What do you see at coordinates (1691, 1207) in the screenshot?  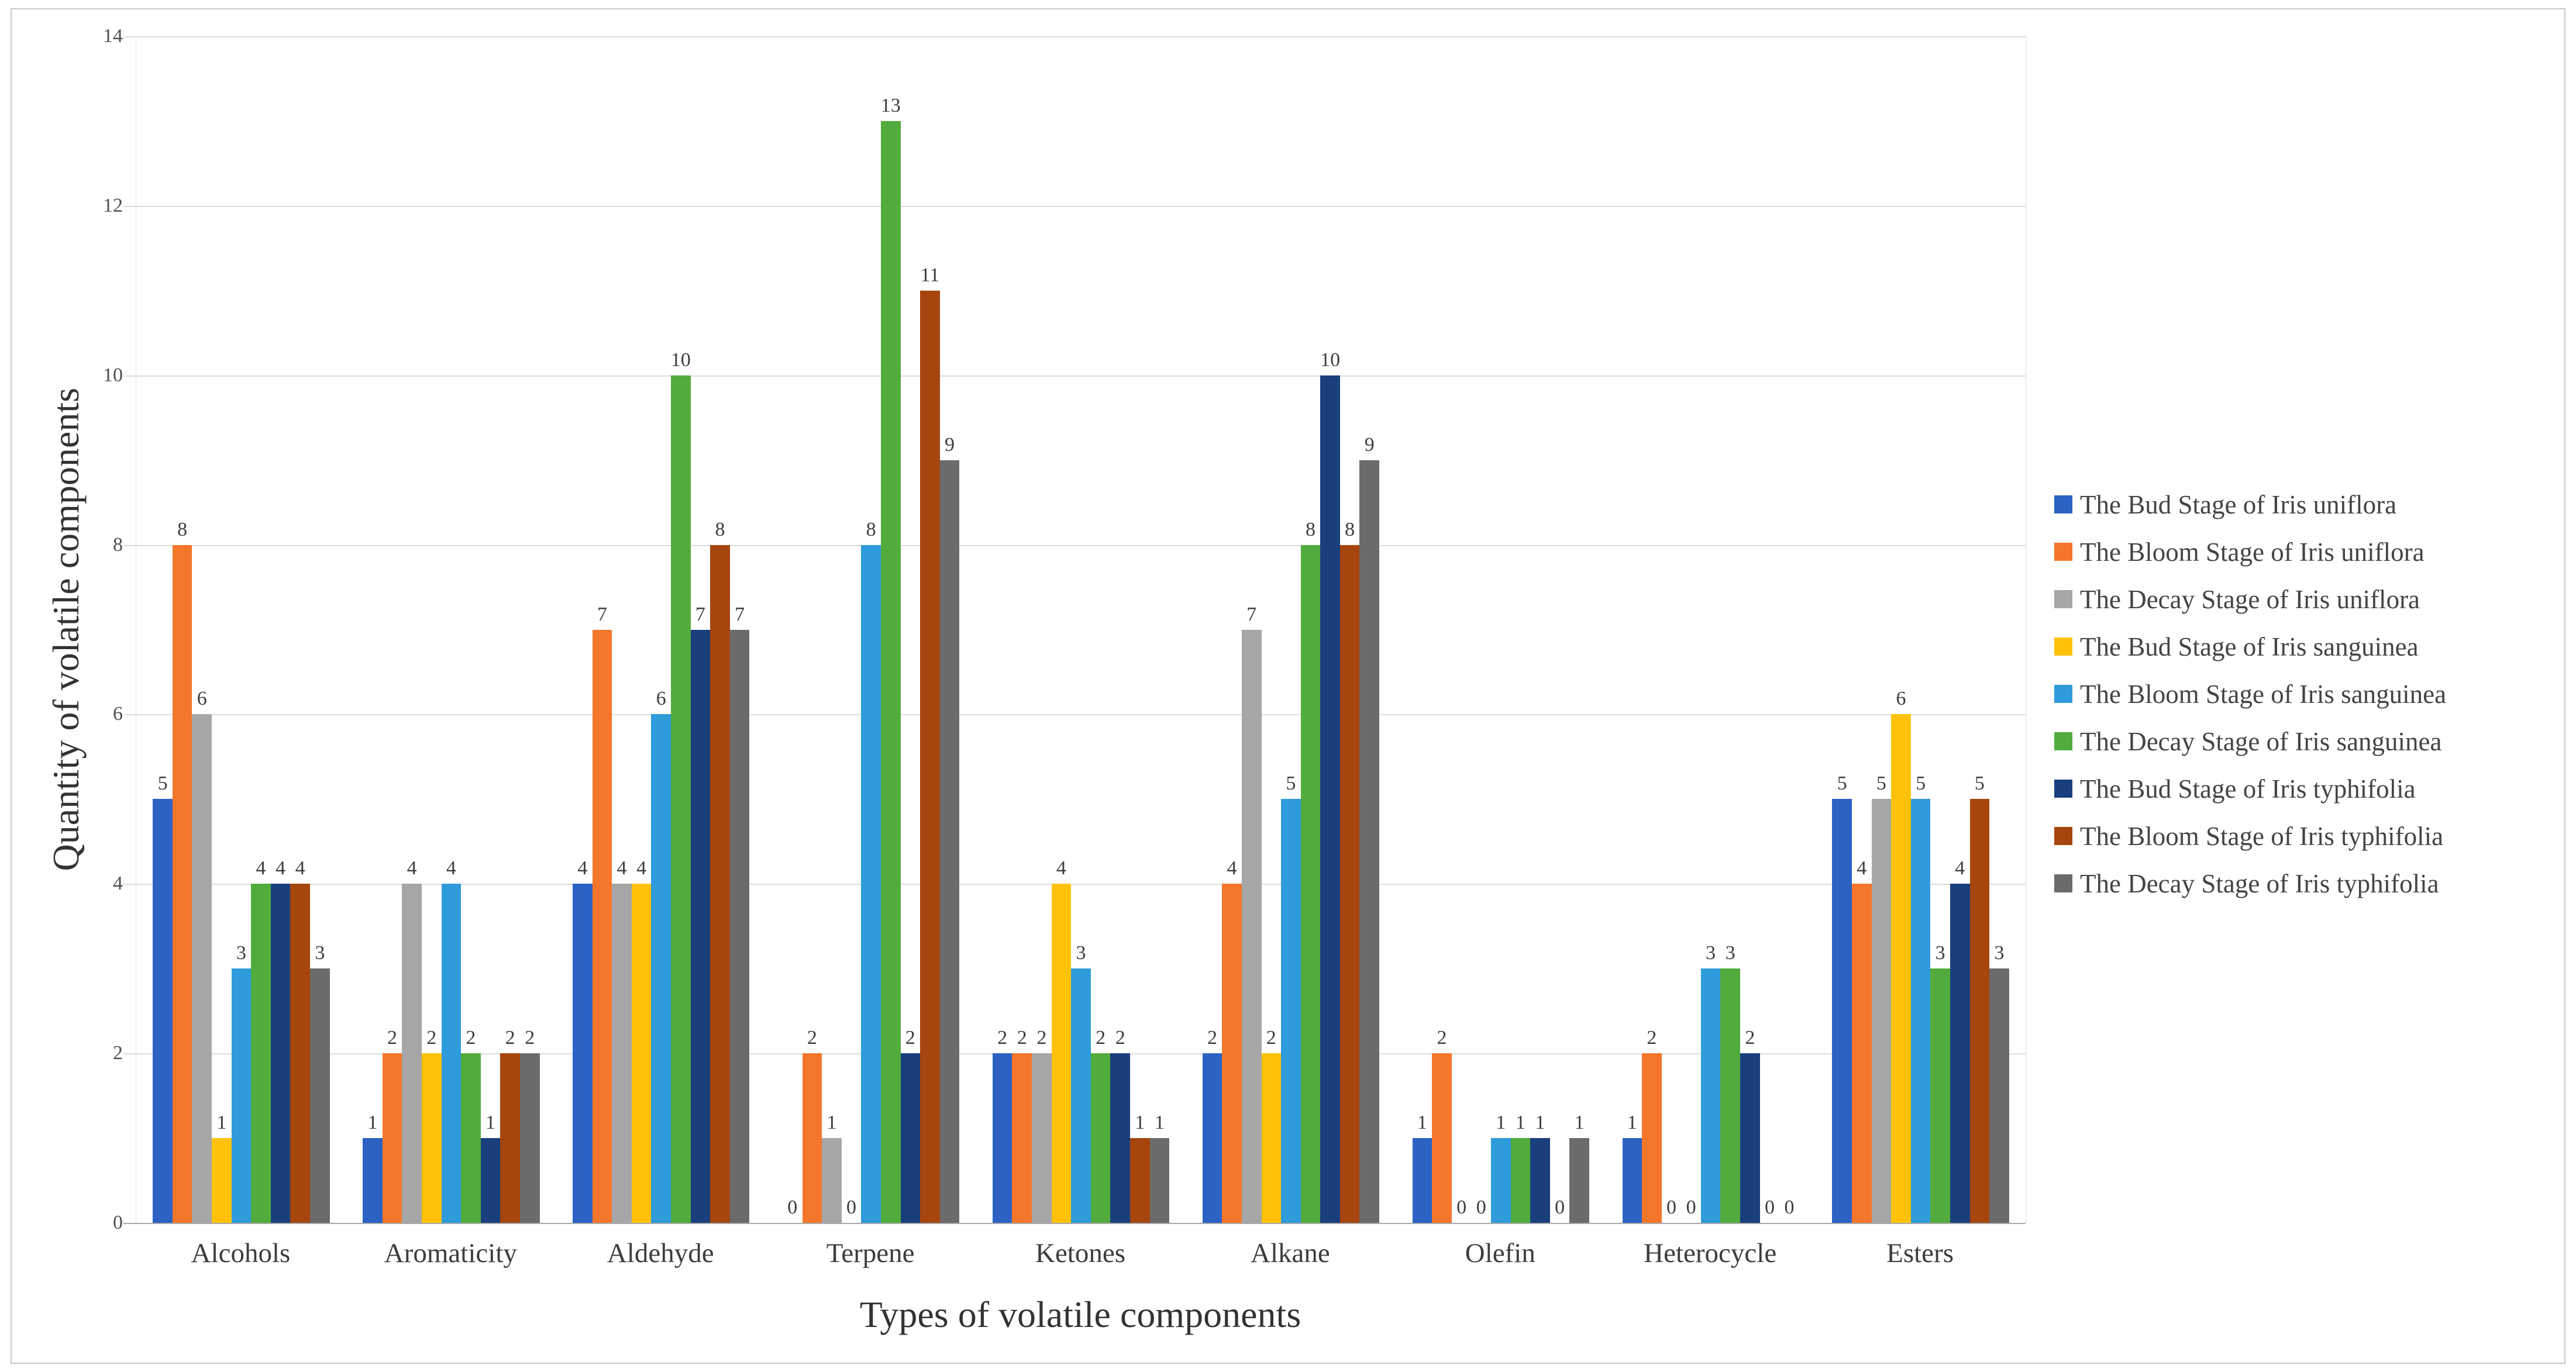 I see `bar-value-label: 0` at bounding box center [1691, 1207].